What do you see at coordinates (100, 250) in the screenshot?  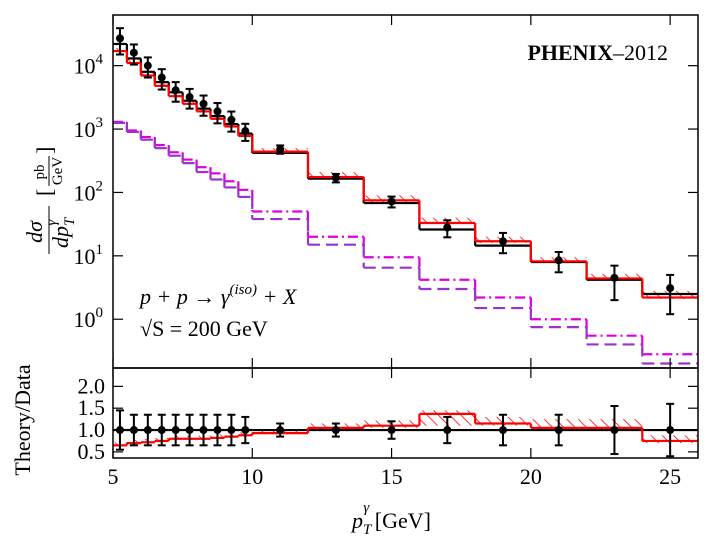 I see `y-tick-exponent: 1` at bounding box center [100, 250].